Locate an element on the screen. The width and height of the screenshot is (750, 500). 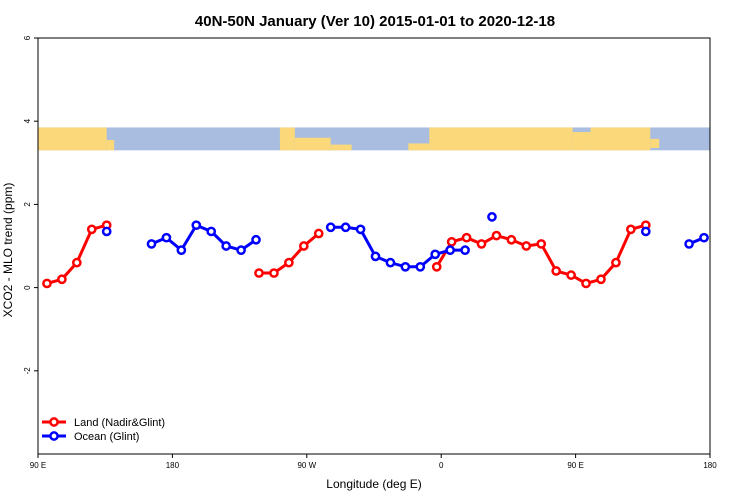
y-tick-label: 4 is located at coordinates (27, 120).